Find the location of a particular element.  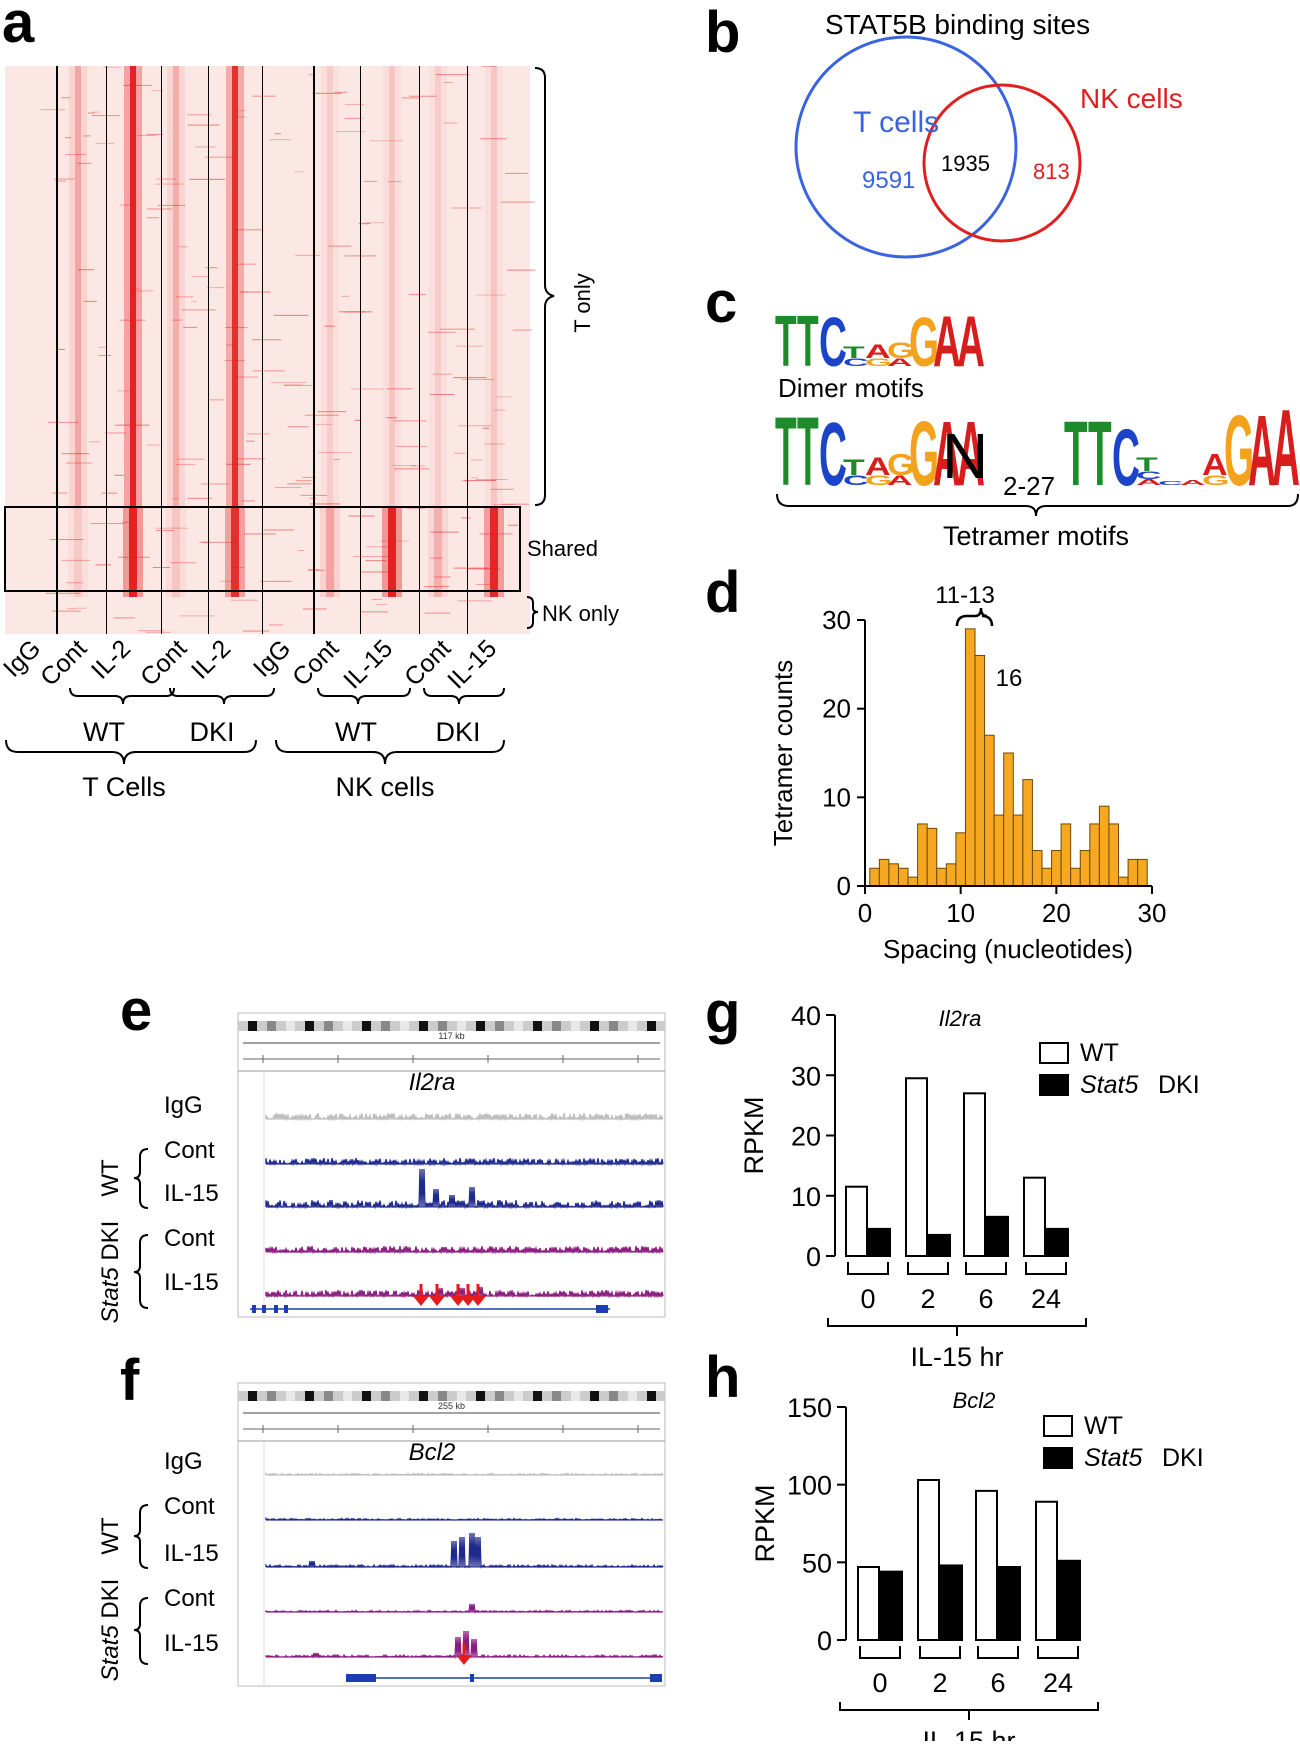

y-tick-label: 30 is located at coordinates (836, 620).